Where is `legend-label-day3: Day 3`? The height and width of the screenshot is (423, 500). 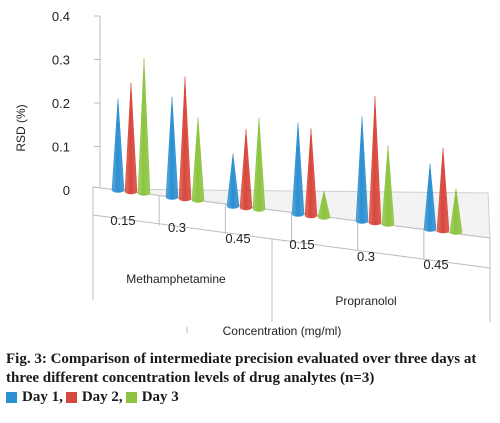 legend-label-day3: Day 3 is located at coordinates (160, 397).